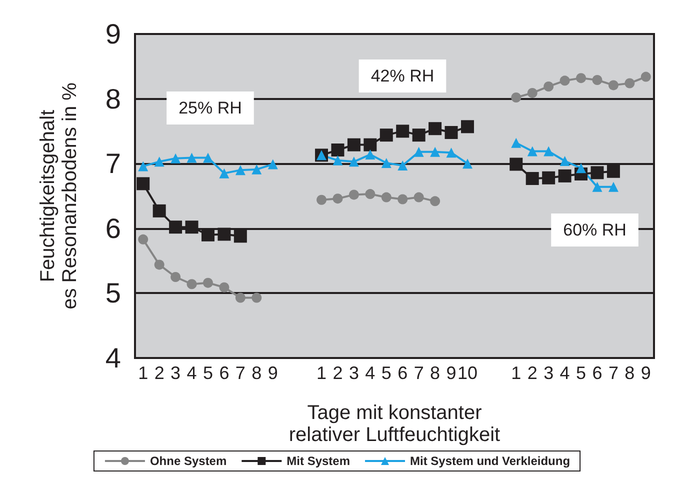 The image size is (674, 481). Describe the element at coordinates (113, 98) in the screenshot. I see `y-tick-label: 8` at that location.